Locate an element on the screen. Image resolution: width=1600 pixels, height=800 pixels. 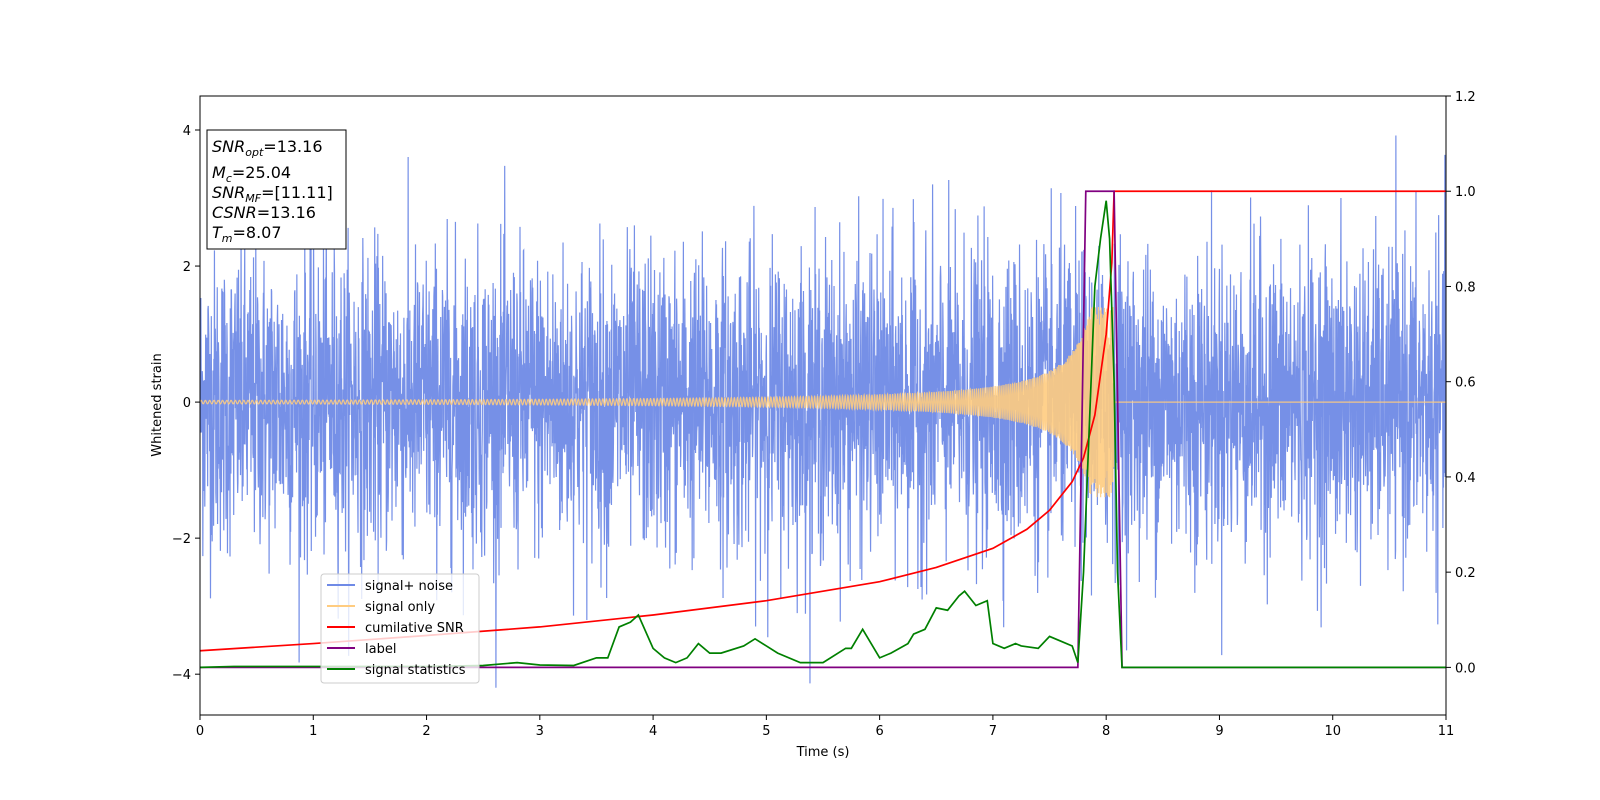
info-snr-mf: SNRMF=[11.11] is located at coordinates (272, 194).